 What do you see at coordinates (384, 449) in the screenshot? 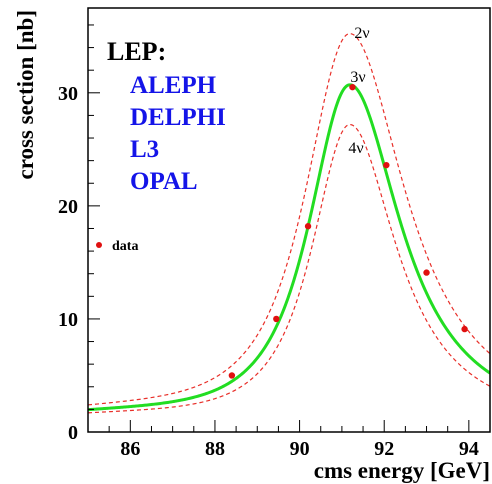
I see `x-tick-label: 92` at bounding box center [384, 449].